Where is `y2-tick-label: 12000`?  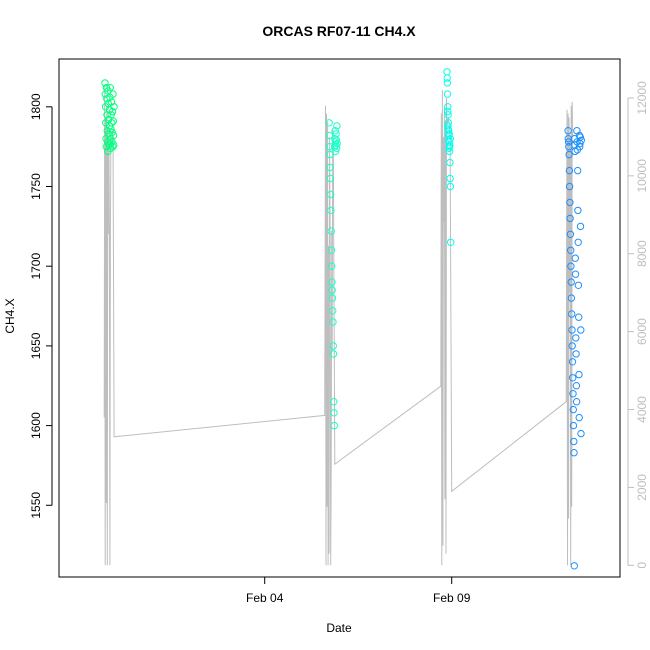
y2-tick-label: 12000 is located at coordinates (642, 98).